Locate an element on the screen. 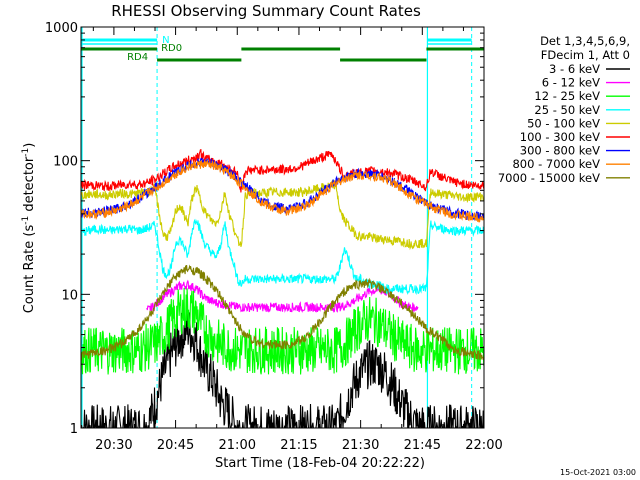 This screenshot has height=480, width=640. chart-title: RHESSI Observing Summary Count Rates is located at coordinates (266, 11).